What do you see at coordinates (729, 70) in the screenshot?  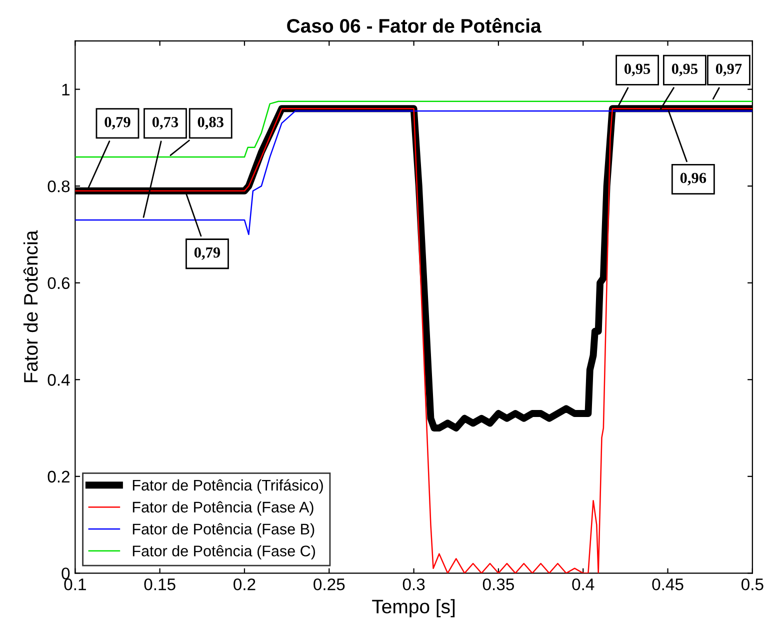 I see `annotation: 0,97` at bounding box center [729, 70].